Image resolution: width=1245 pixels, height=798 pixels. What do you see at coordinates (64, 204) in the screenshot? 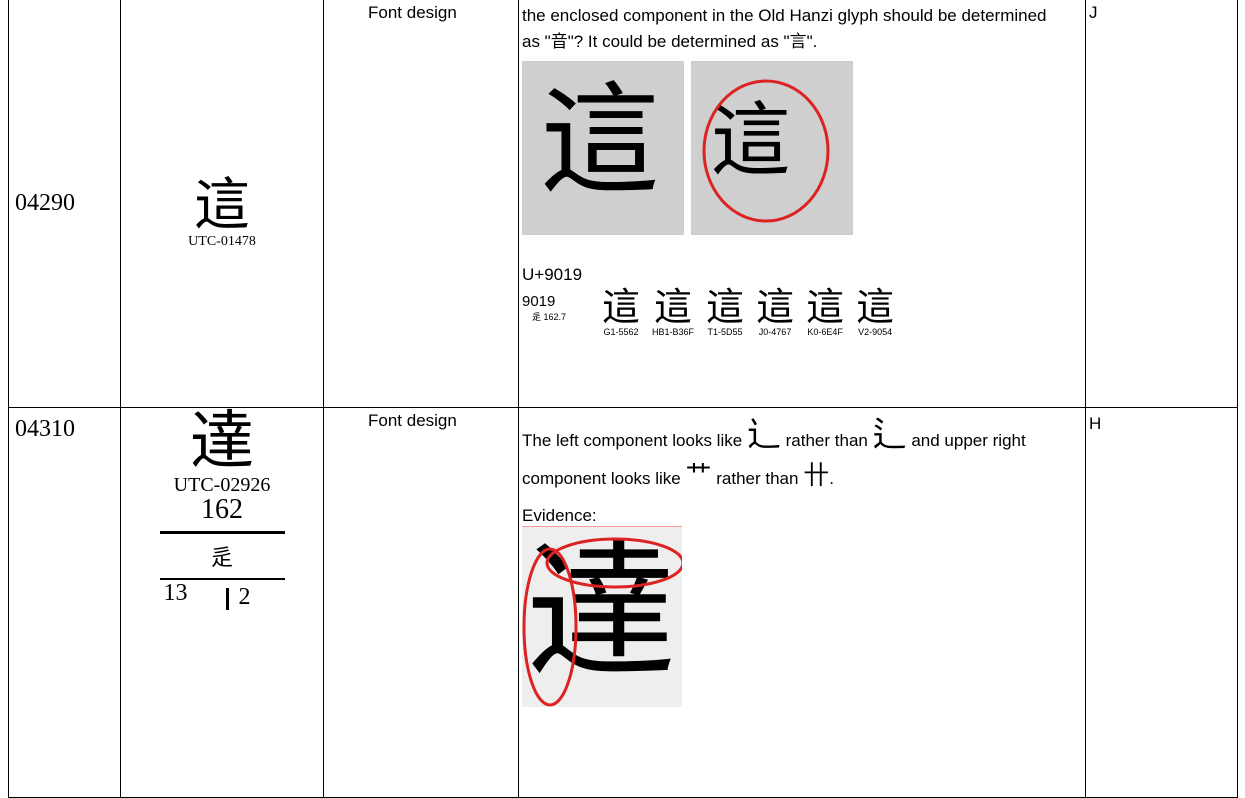
I see `id: 04290` at bounding box center [64, 204].